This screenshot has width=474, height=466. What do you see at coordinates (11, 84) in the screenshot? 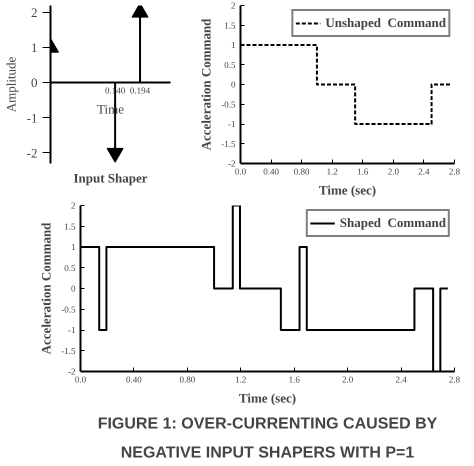
I see `y-axis-title: Amplitude` at bounding box center [11, 84].